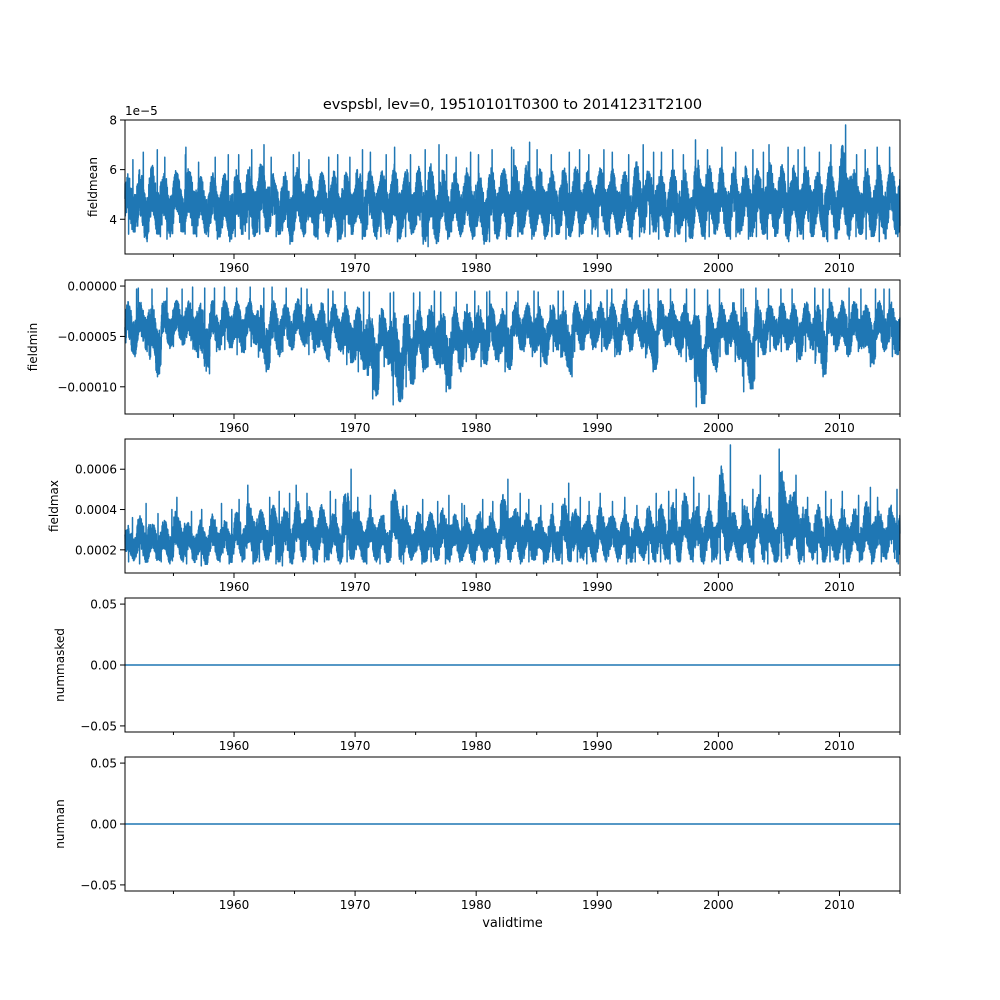  Describe the element at coordinates (87, 387) in the screenshot. I see `y-tick-label: −0.00010` at that location.